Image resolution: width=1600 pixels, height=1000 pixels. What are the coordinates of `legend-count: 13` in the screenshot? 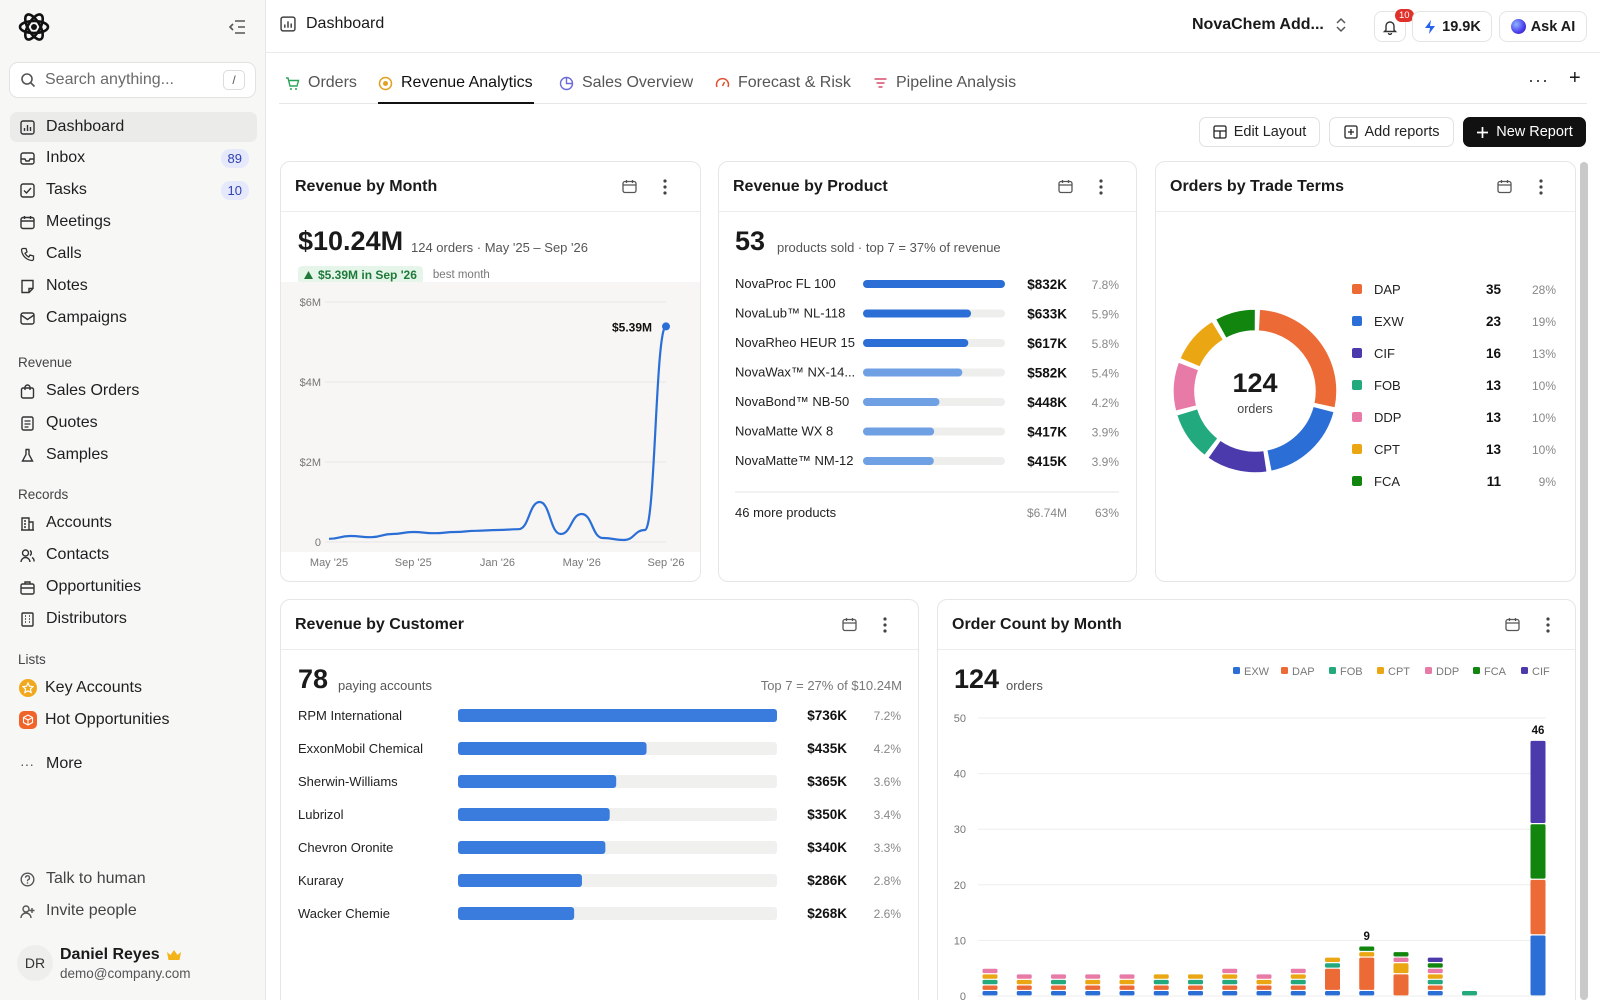 It's located at (1494, 417).